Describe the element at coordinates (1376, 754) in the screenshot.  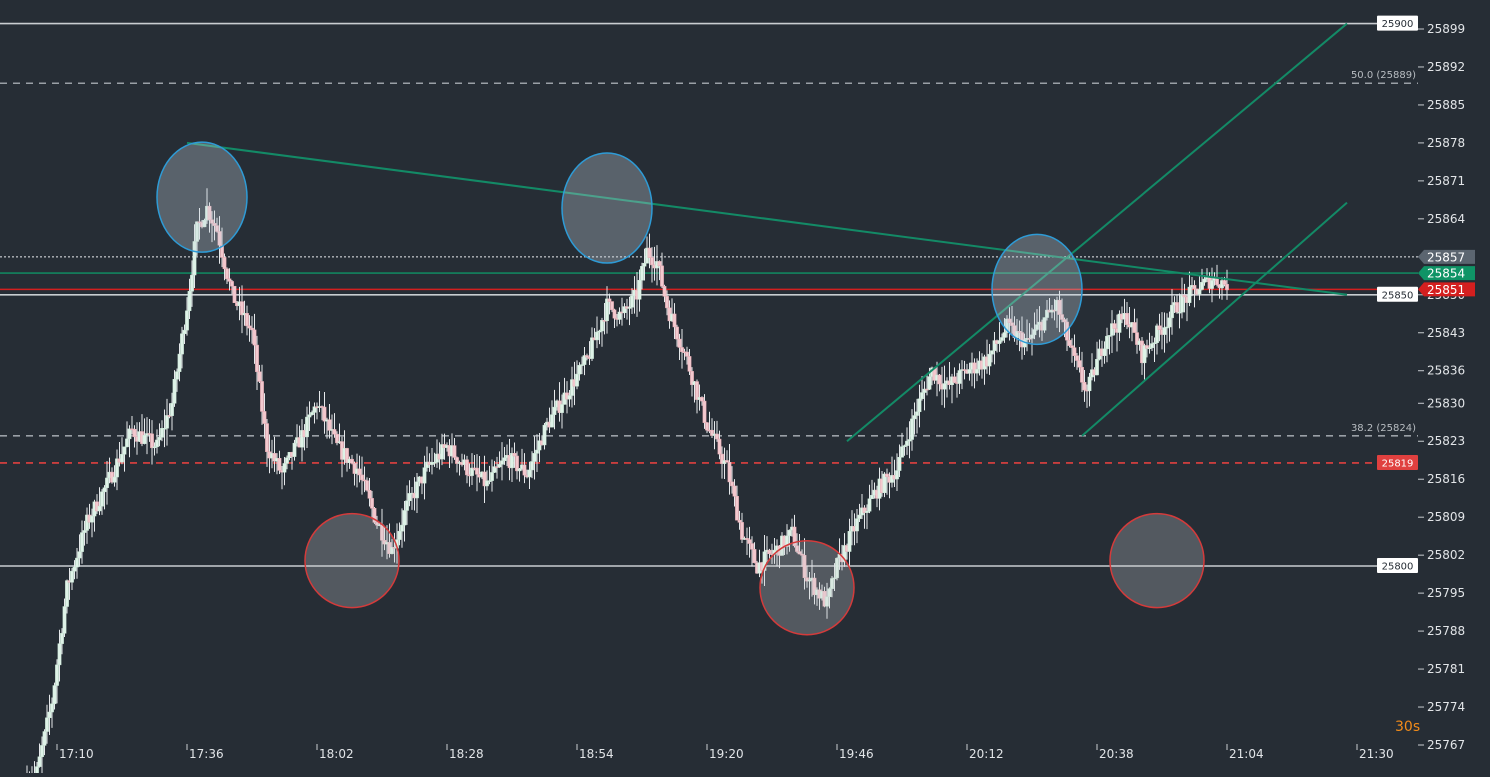
I see `x-tick-label: 21:30` at that location.